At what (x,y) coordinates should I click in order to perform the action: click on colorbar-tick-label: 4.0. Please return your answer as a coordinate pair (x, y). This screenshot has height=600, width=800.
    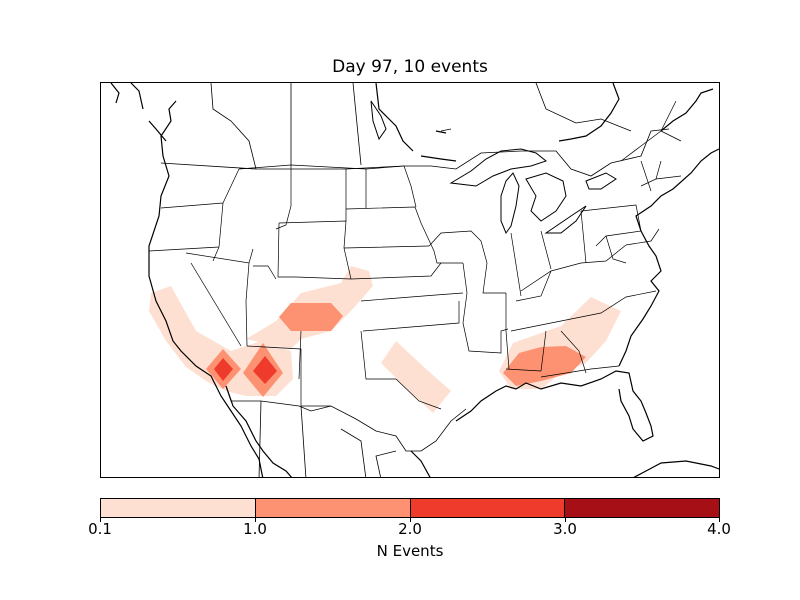
    Looking at the image, I should click on (719, 529).